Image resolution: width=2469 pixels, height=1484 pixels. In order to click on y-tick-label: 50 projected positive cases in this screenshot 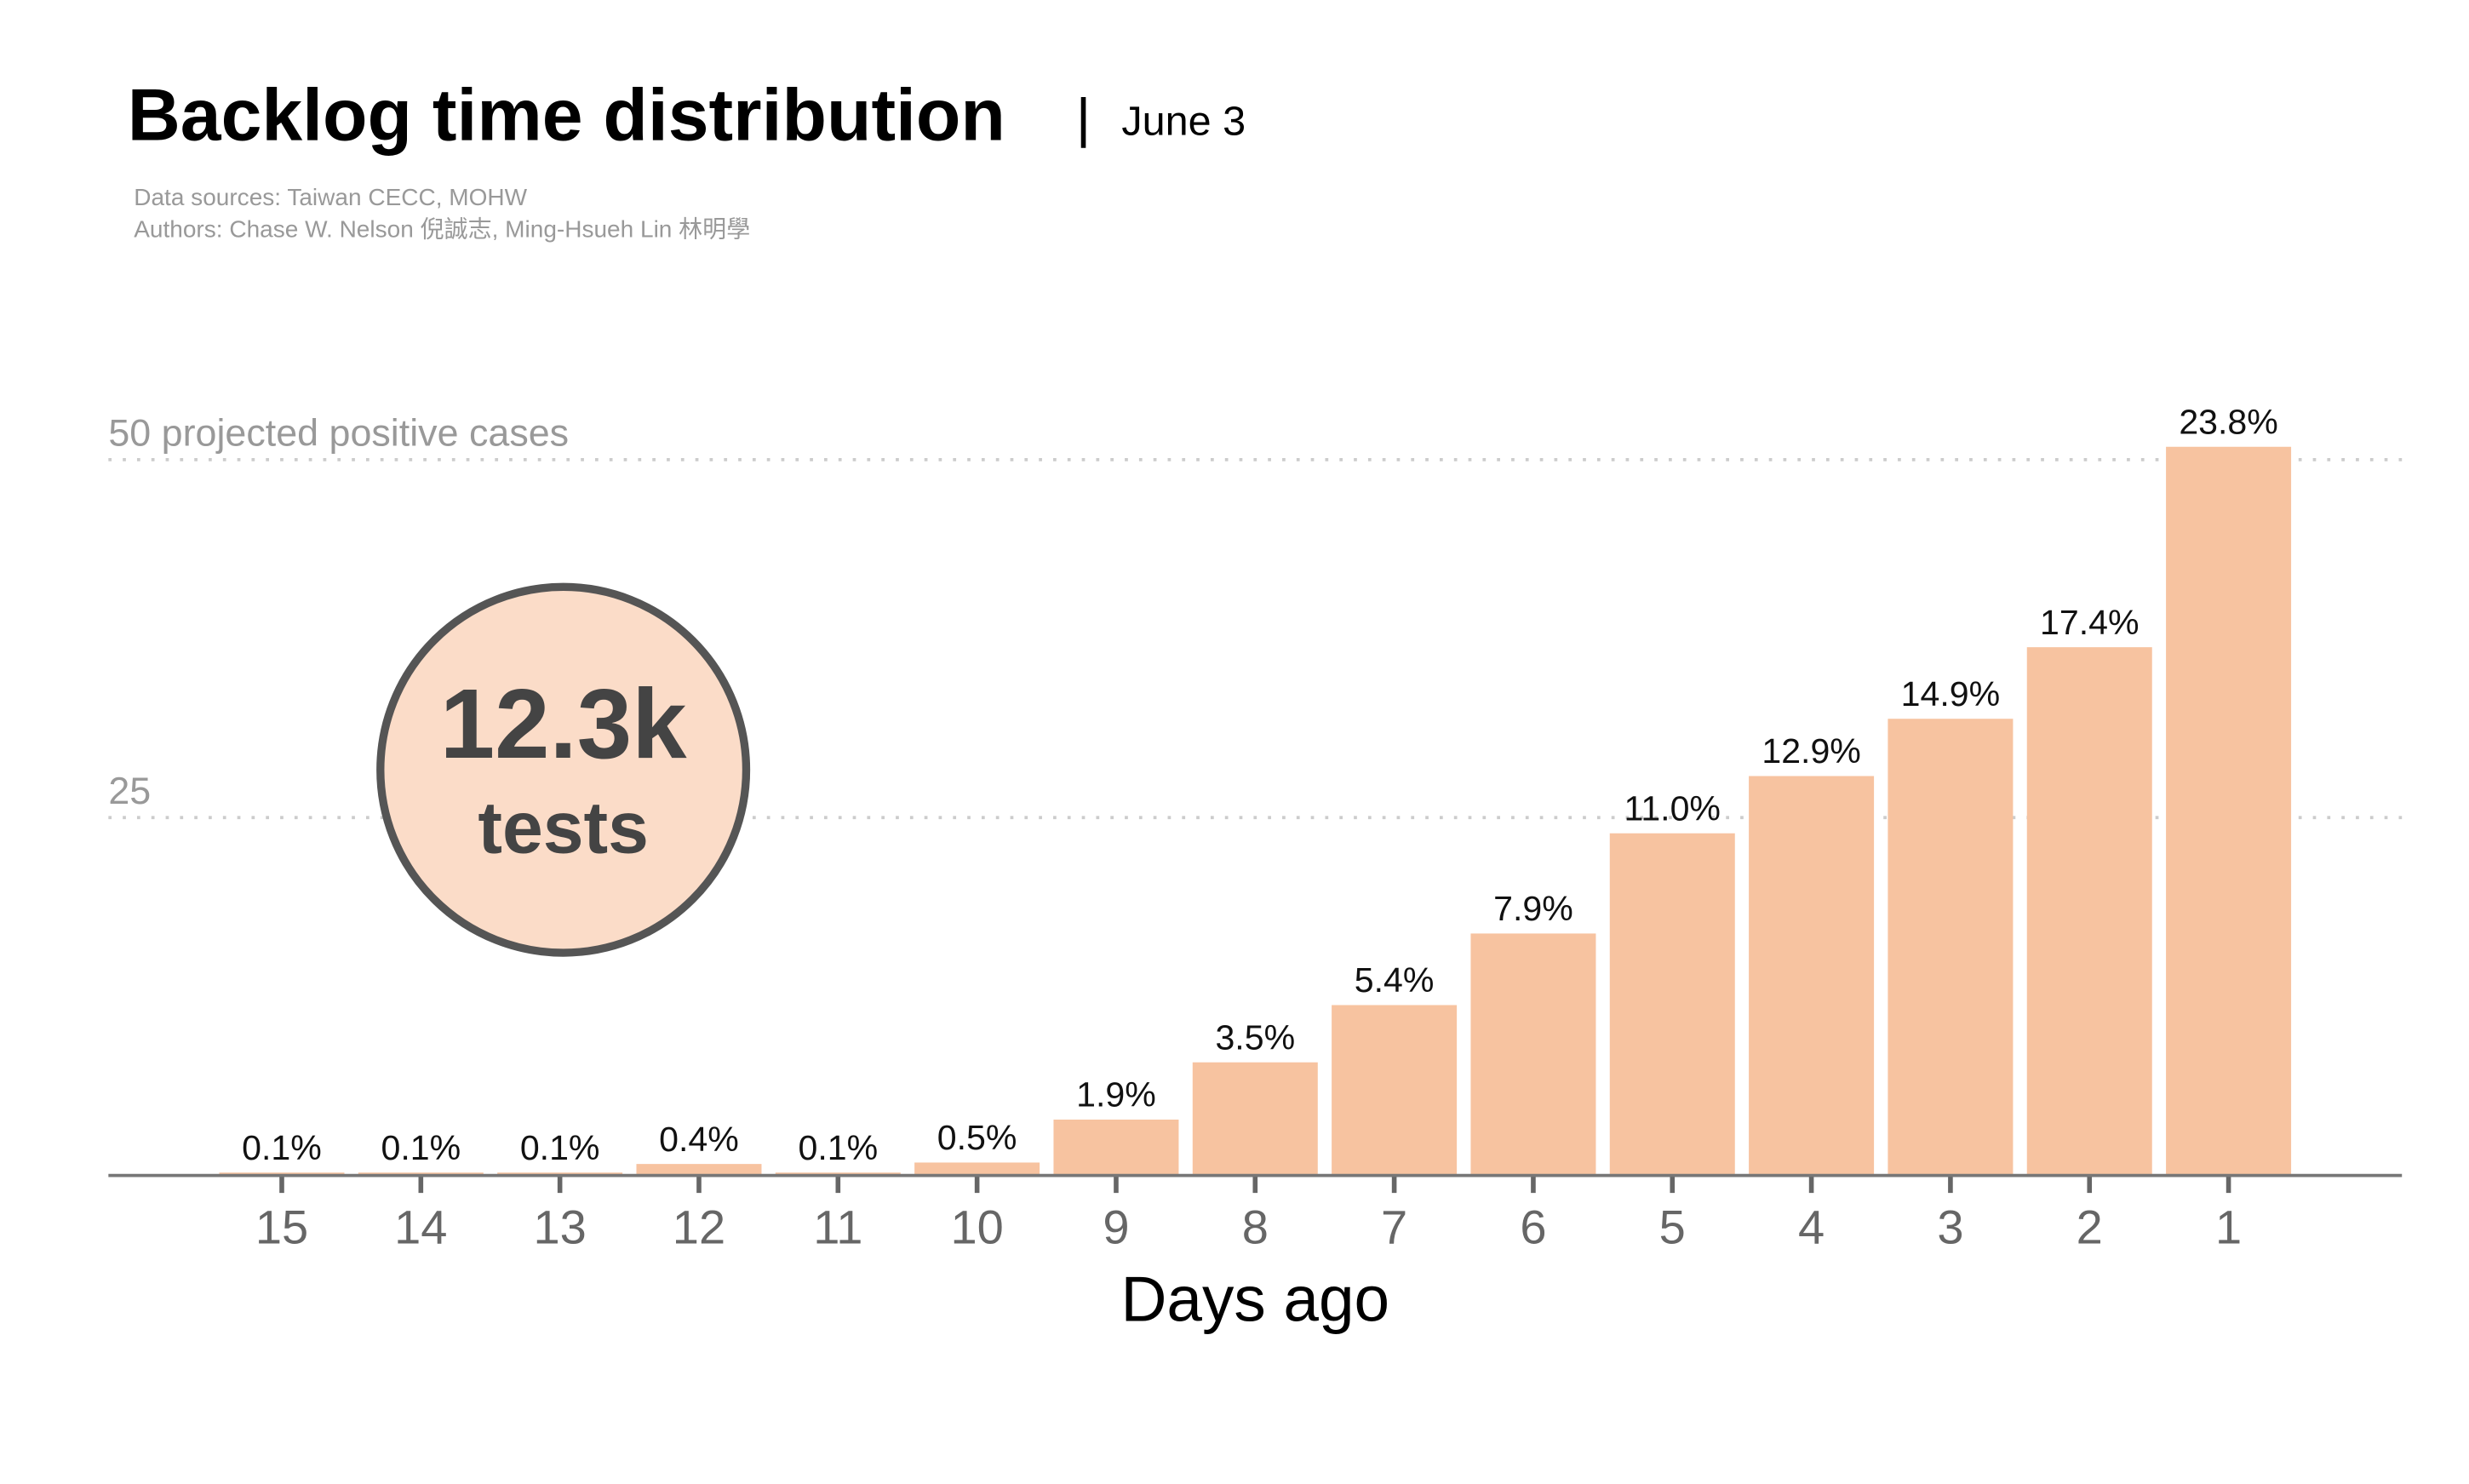, I will do `click(338, 433)`.